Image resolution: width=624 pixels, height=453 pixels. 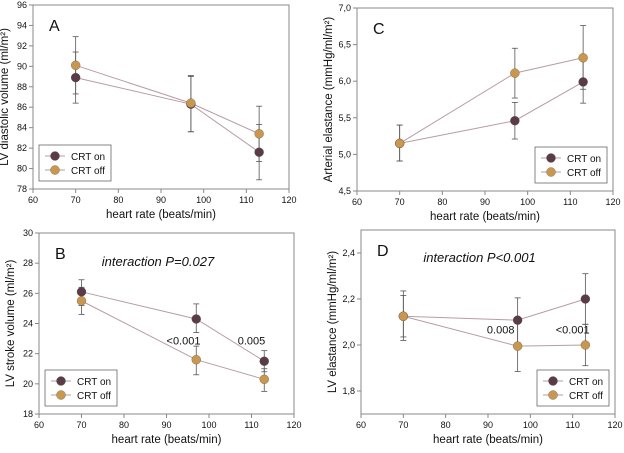 I want to click on y-axis-label: LV stroke volume (ml/m²), so click(x=11, y=324).